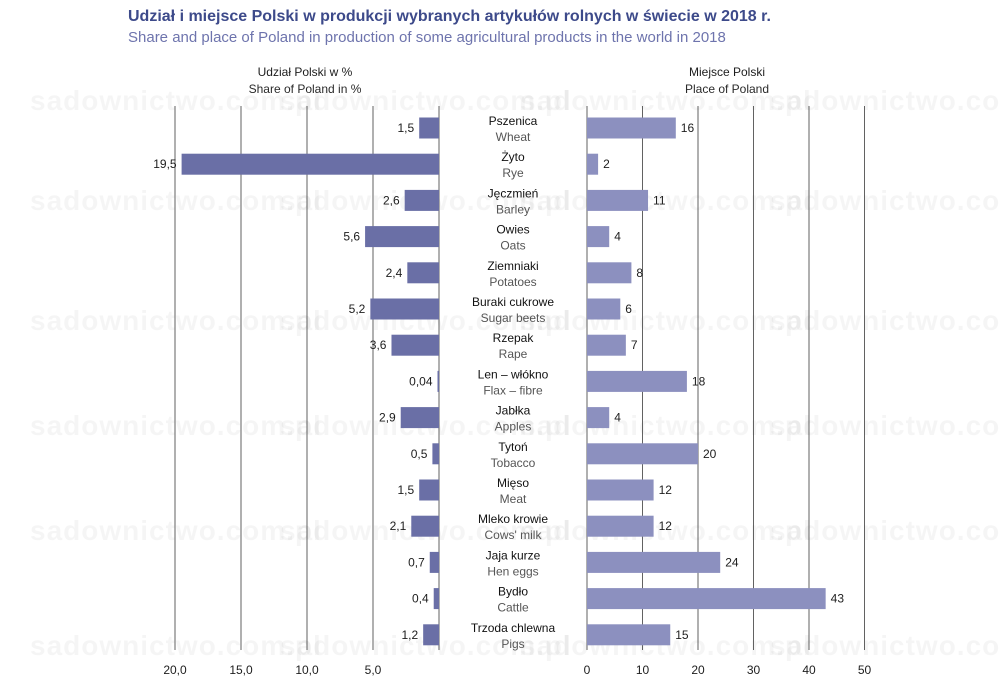 The height and width of the screenshot is (700, 1000). Describe the element at coordinates (512, 266) in the screenshot. I see `category-label-pl: Ziemniaki` at that location.